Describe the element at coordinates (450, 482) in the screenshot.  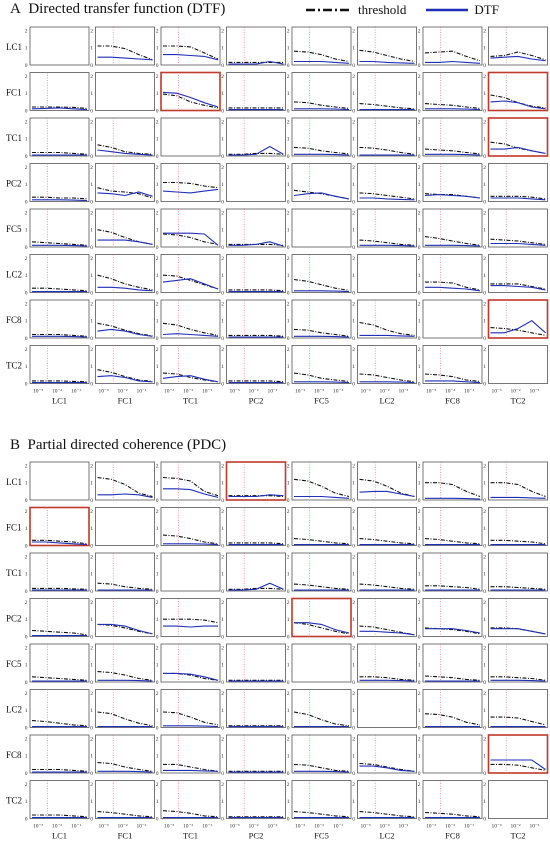
I see `pdc-cell-0-6: 0 1 2` at that location.